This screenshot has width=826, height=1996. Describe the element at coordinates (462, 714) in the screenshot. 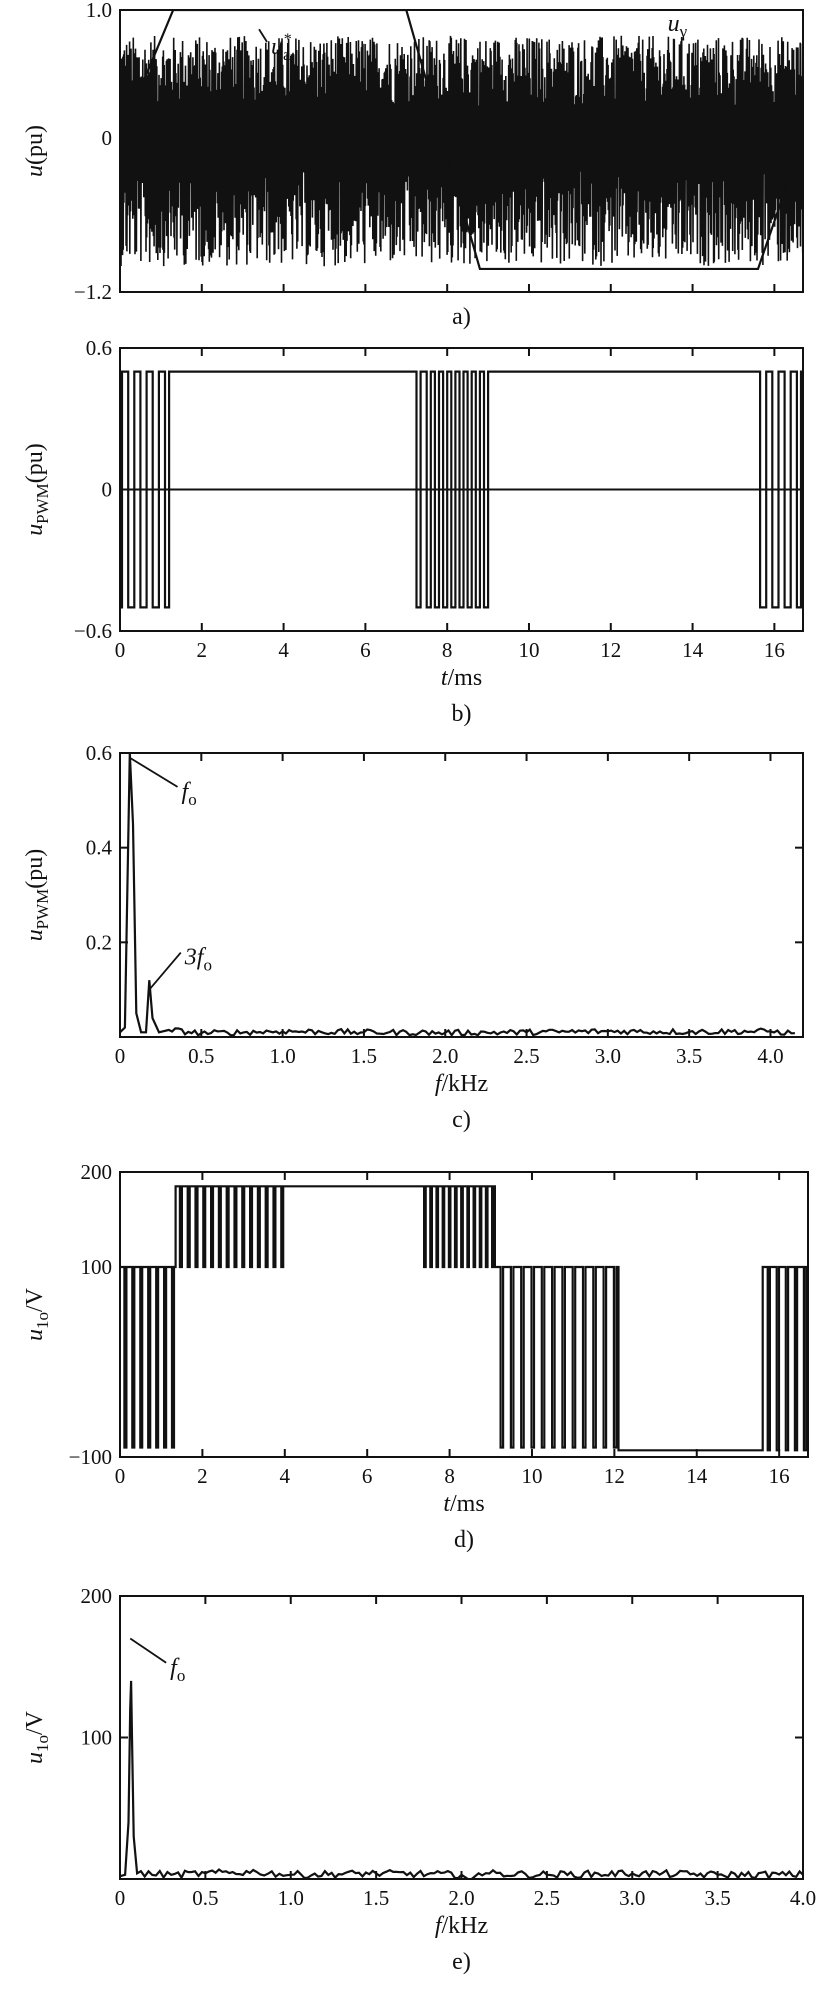

I see `subfigure-caption: b)` at that location.